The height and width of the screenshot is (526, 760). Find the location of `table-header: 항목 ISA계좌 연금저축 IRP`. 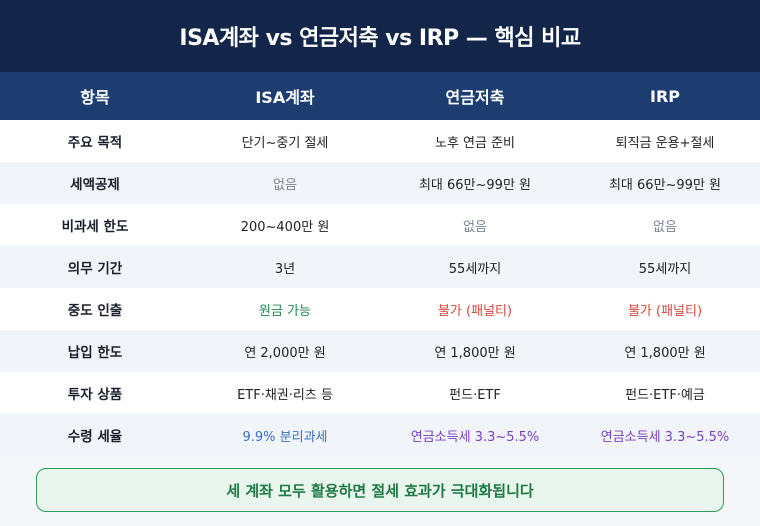

table-header: 항목 ISA계좌 연금저축 IRP is located at coordinates (380, 96).